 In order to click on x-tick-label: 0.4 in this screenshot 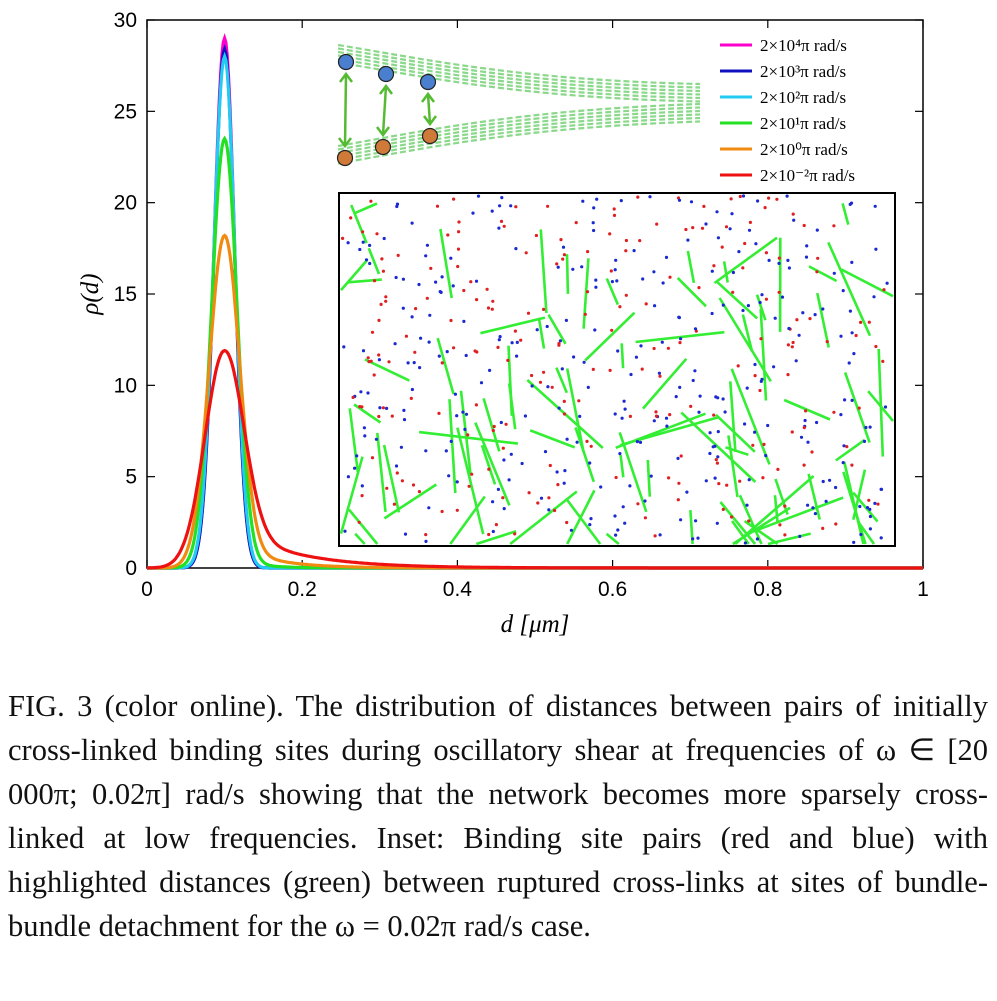, I will do `click(458, 589)`.